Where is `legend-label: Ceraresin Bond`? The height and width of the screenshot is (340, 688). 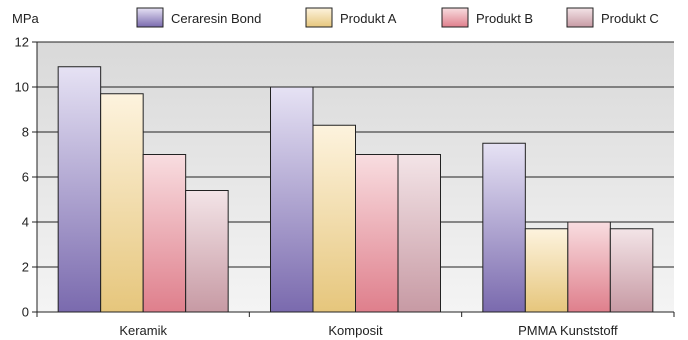
legend-label: Ceraresin Bond is located at coordinates (216, 18).